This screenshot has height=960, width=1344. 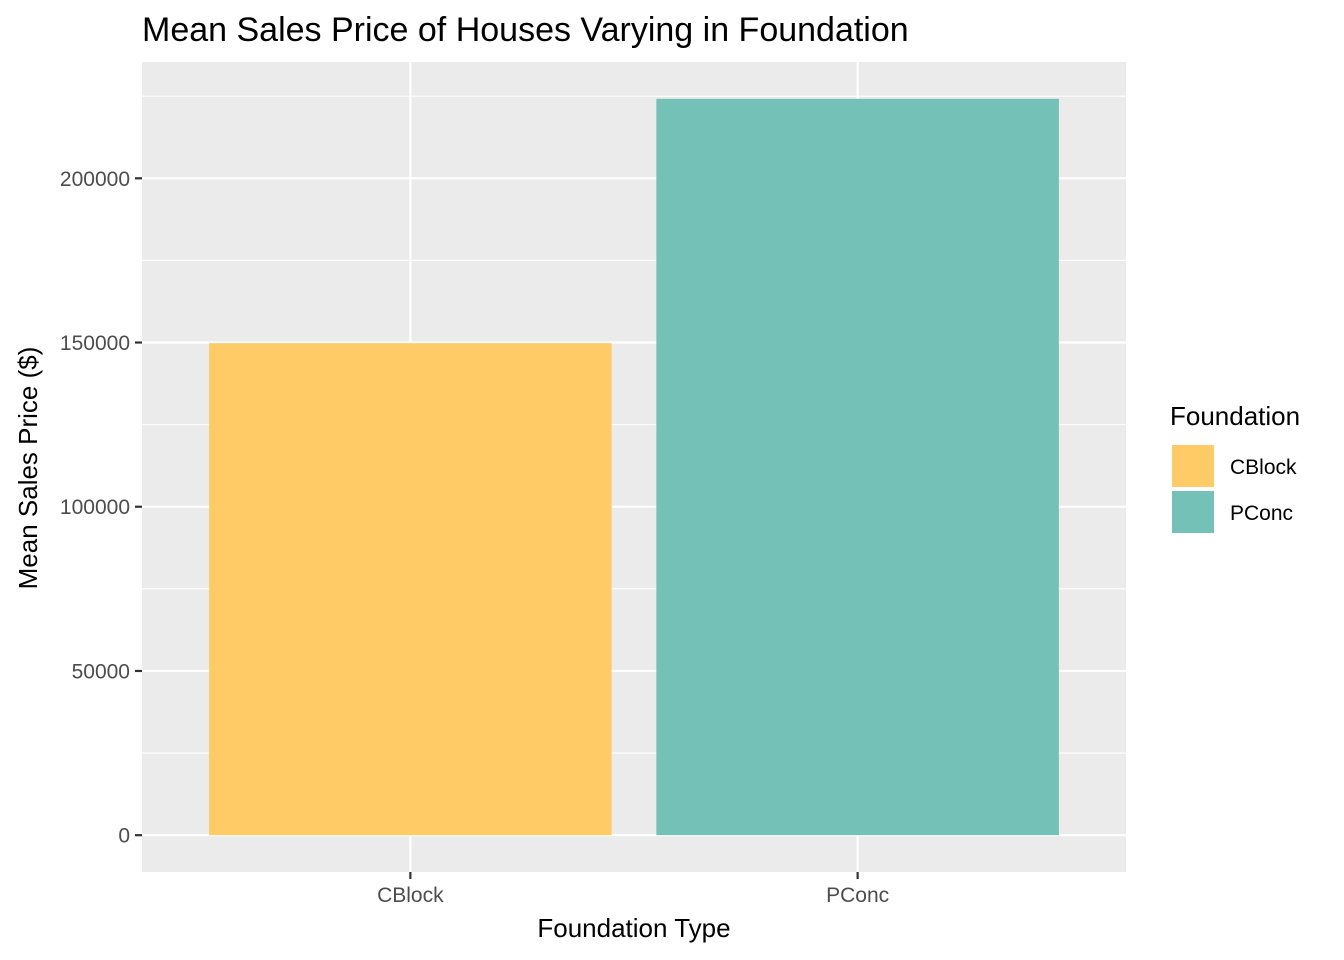 I want to click on legend-key-pconc, so click(x=1193, y=512).